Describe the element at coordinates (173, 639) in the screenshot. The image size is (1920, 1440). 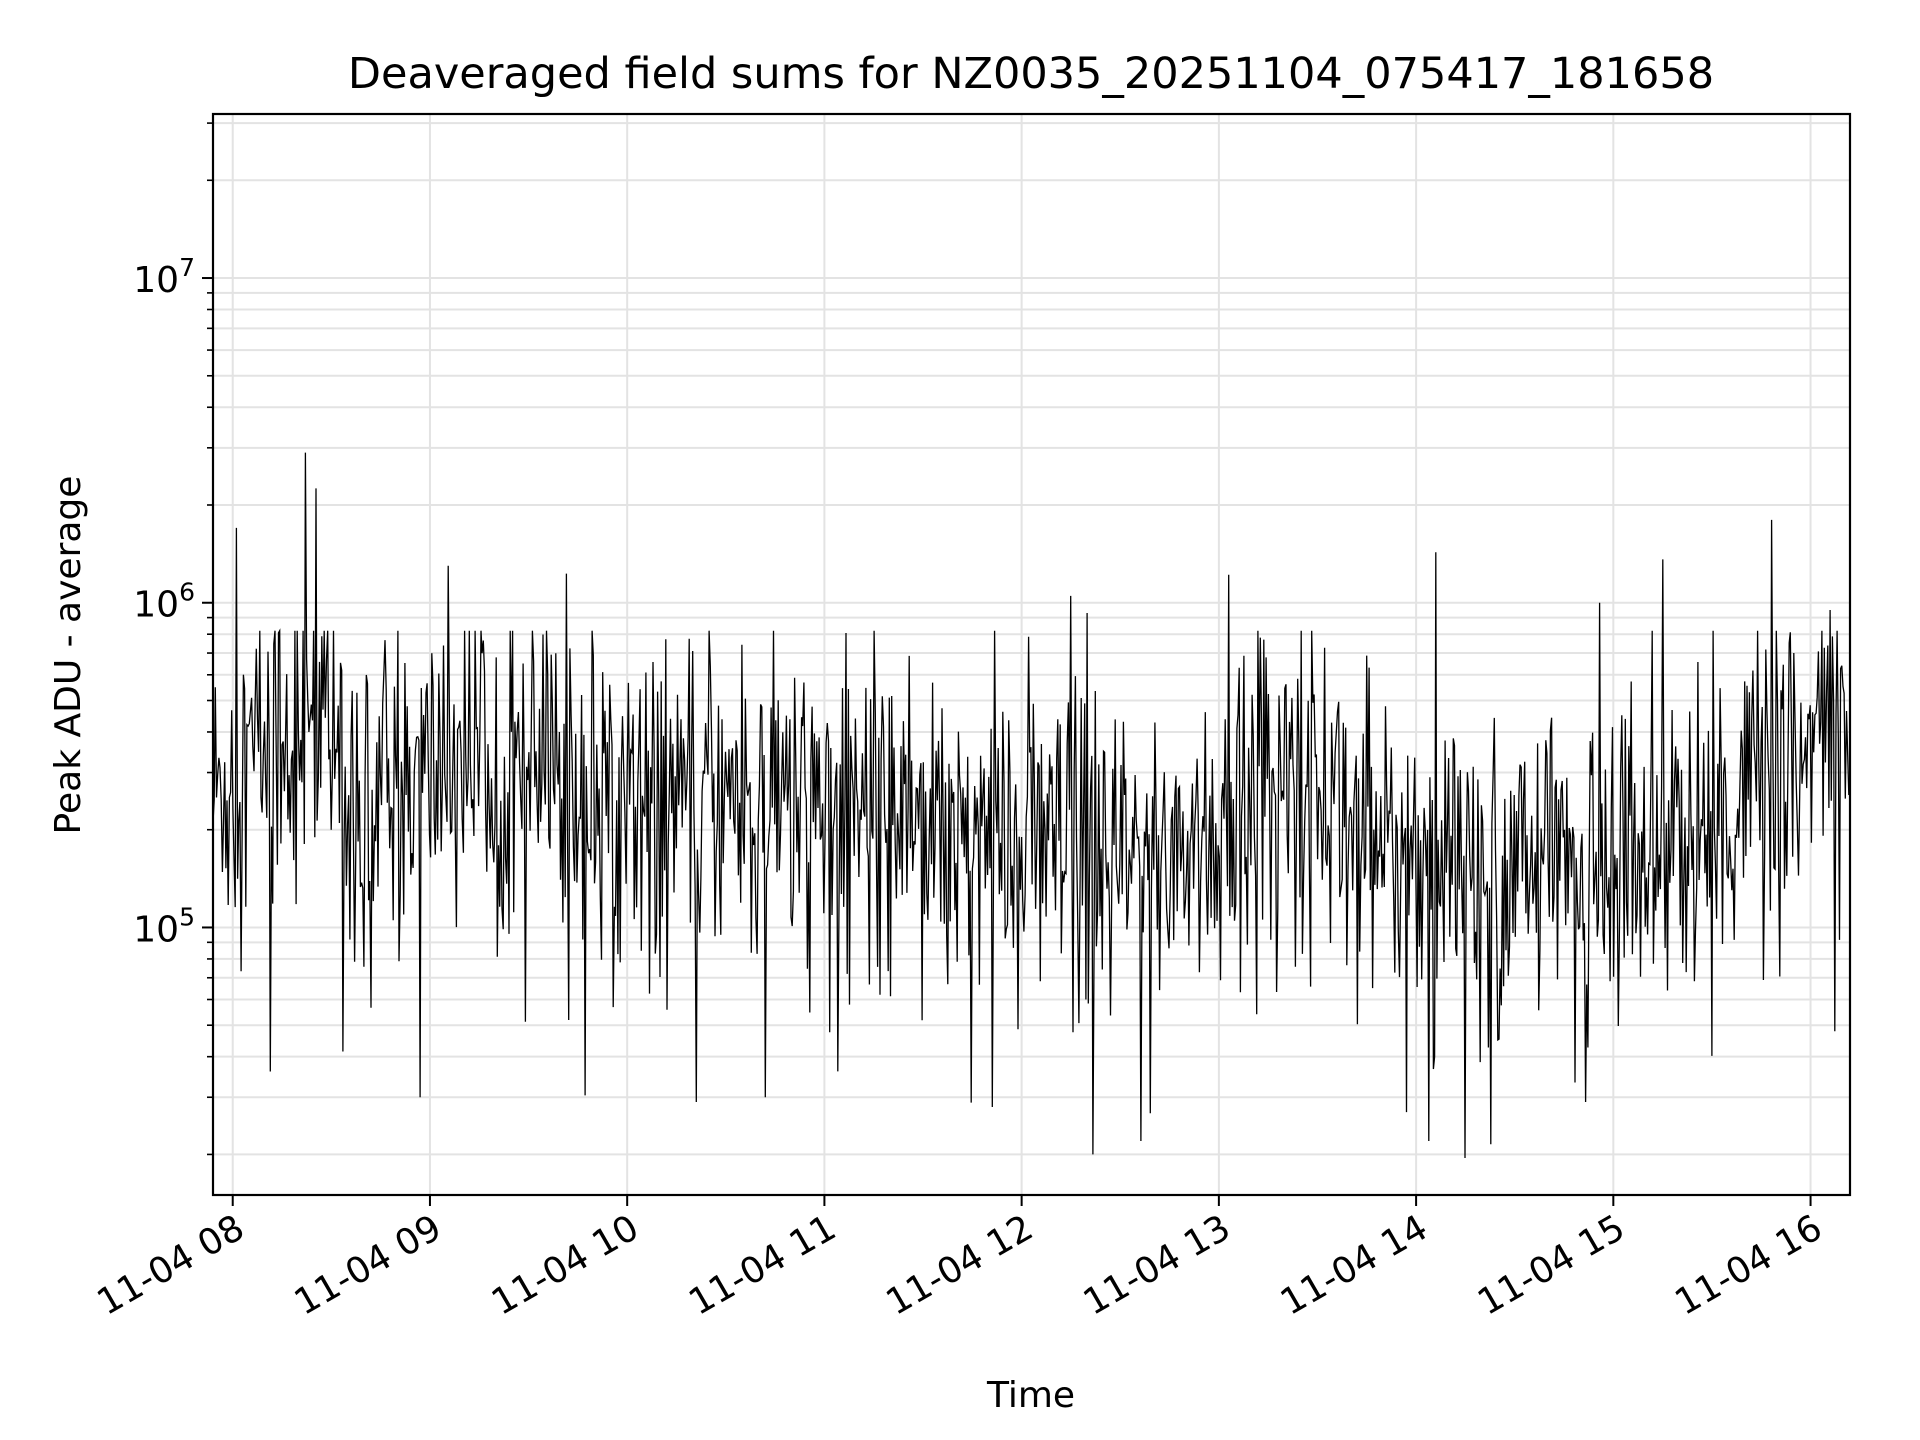
I see `y-axis-ticks: 10⁵ 10⁶ 10⁷` at that location.